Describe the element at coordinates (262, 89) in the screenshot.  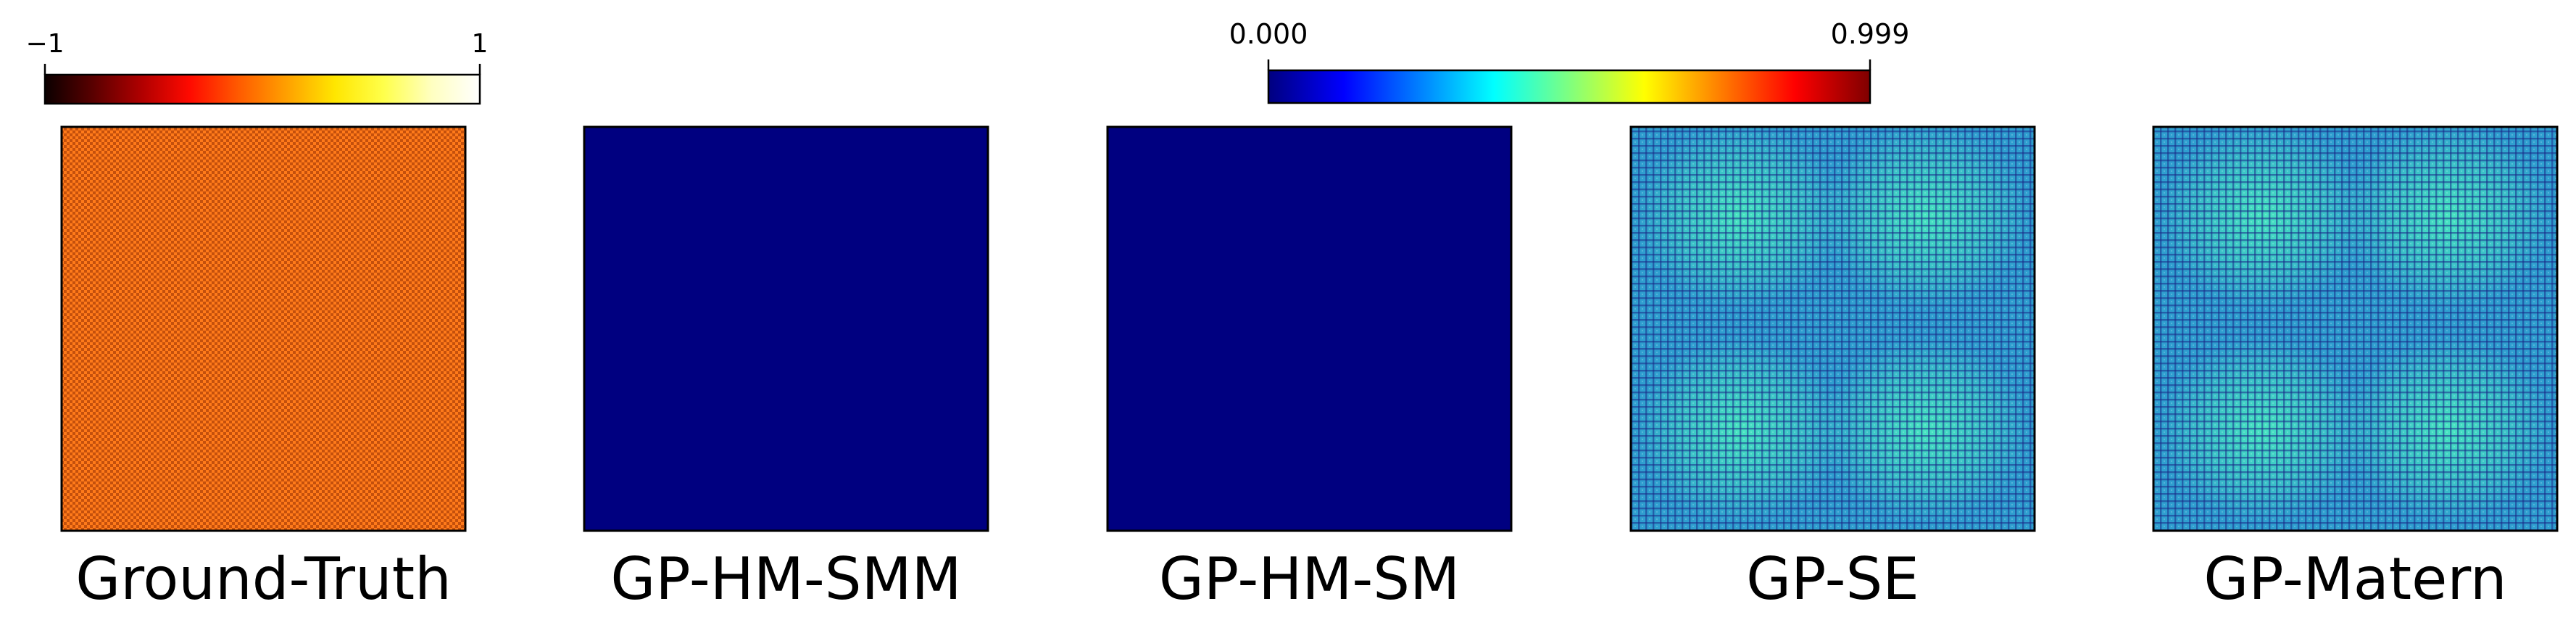
I see `colorbar-hot-bar` at that location.